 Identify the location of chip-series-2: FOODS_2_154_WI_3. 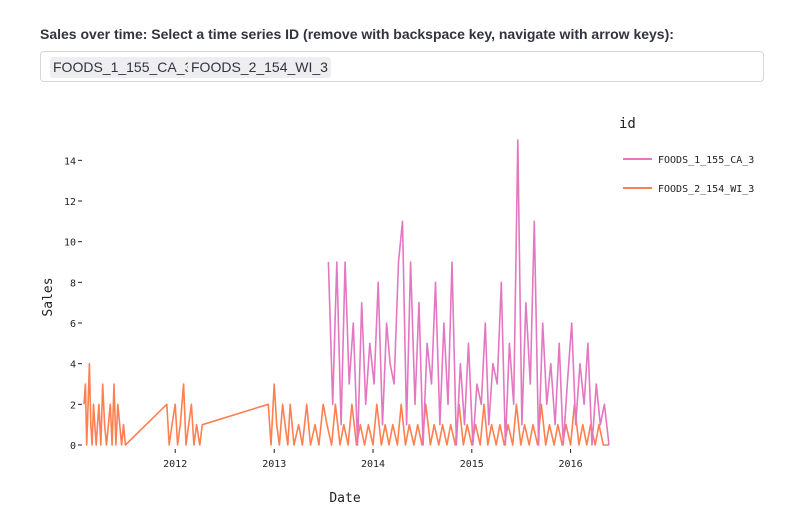
(259, 67).